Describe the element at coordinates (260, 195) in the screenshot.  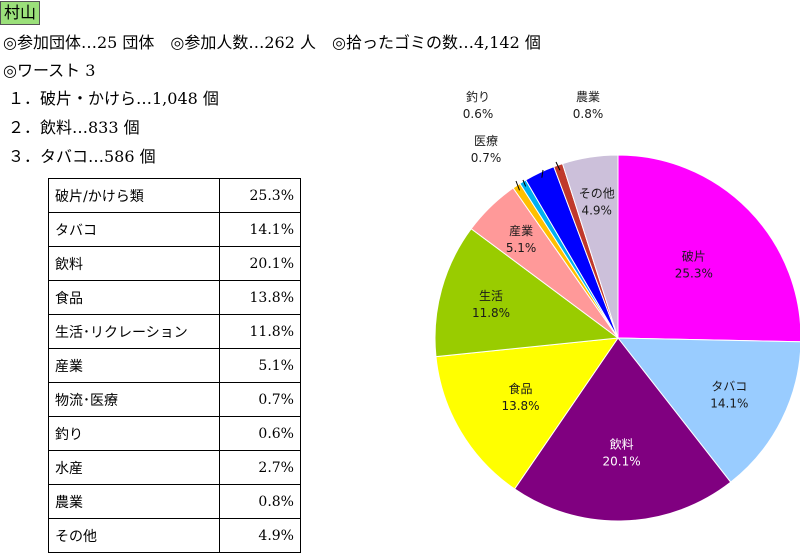
I see `table-cell-value: 25.3%` at that location.